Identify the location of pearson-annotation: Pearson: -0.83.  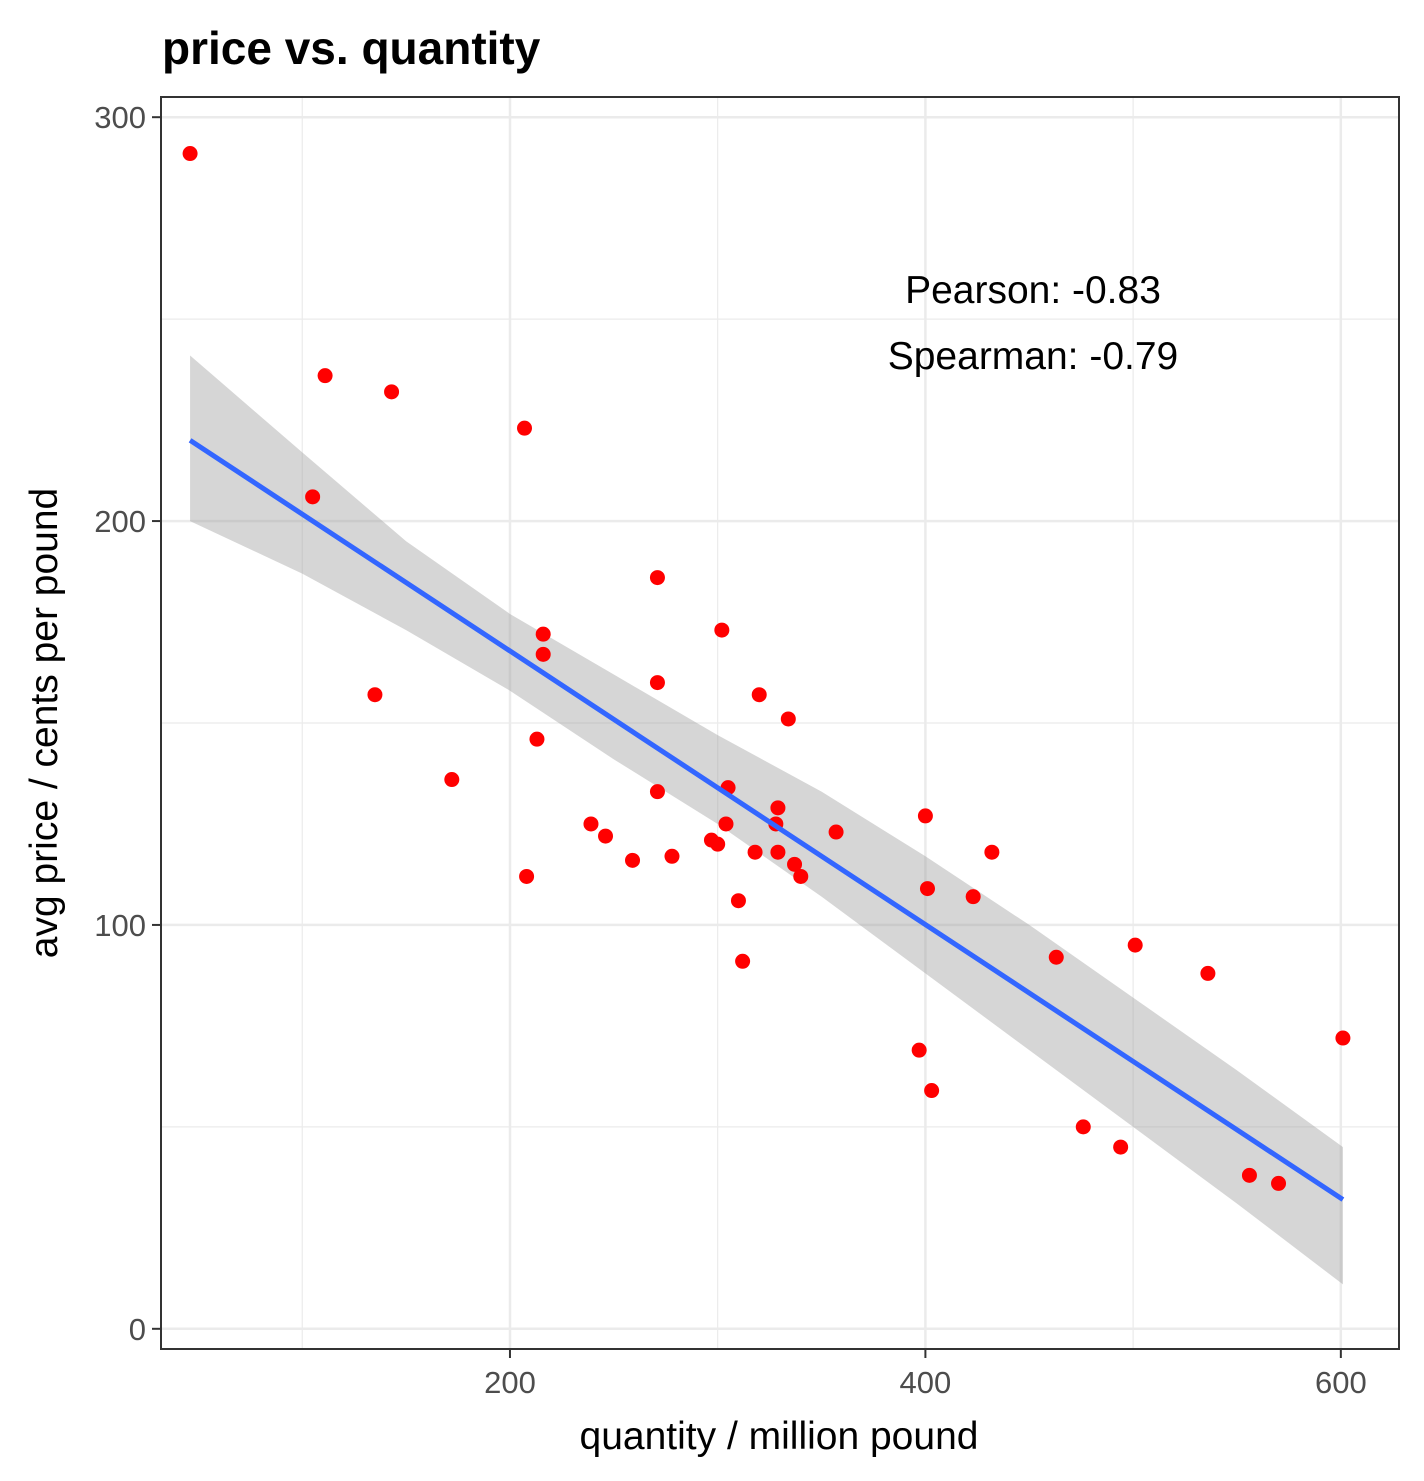
(1033, 290).